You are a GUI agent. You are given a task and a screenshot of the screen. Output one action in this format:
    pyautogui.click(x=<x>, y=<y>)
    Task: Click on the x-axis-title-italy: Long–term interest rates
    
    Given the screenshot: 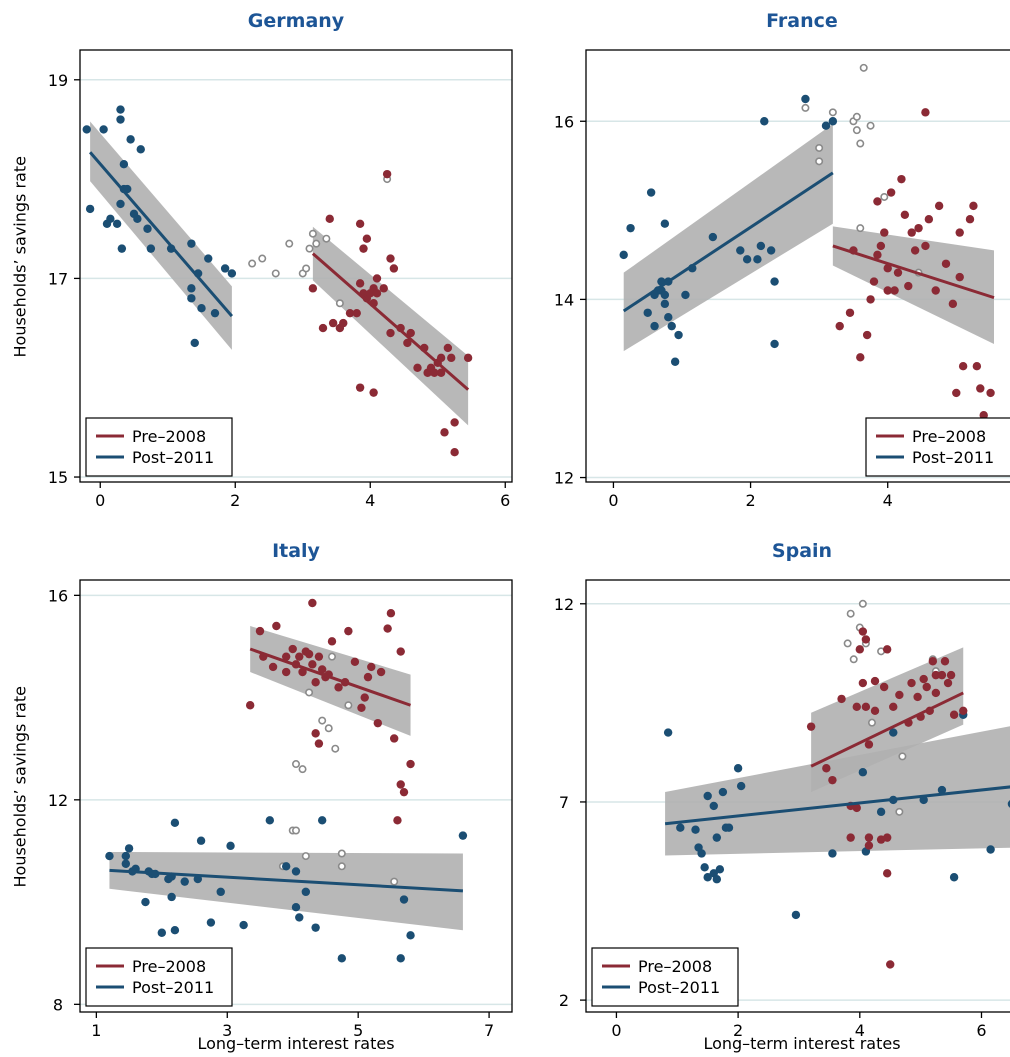 What is the action you would take?
    pyautogui.click(x=296, y=1043)
    